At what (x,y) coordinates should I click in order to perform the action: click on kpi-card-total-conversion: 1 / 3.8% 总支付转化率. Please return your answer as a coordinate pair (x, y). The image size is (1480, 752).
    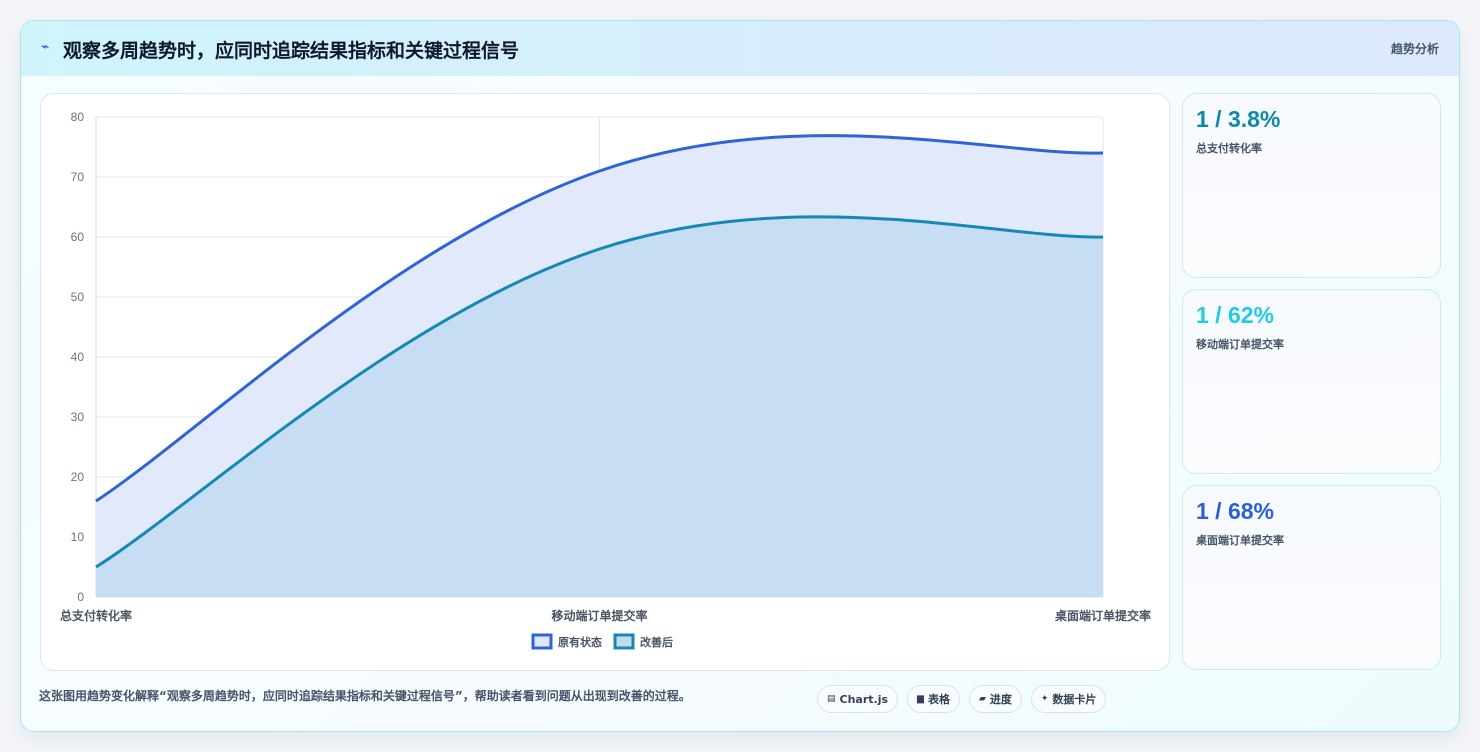
    Looking at the image, I should click on (1311, 185).